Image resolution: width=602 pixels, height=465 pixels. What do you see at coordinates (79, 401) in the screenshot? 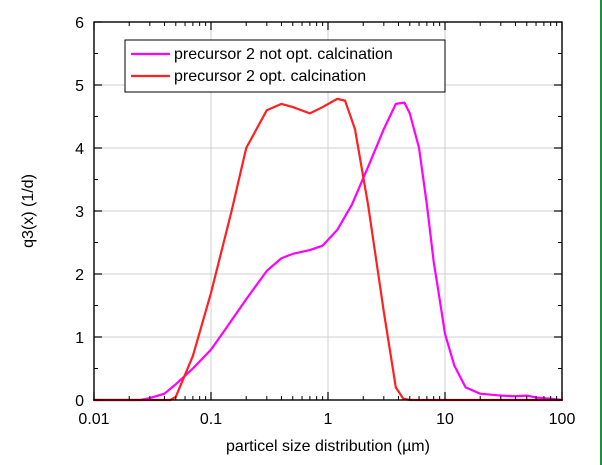
I see `y-tick-label: 0` at bounding box center [79, 401].